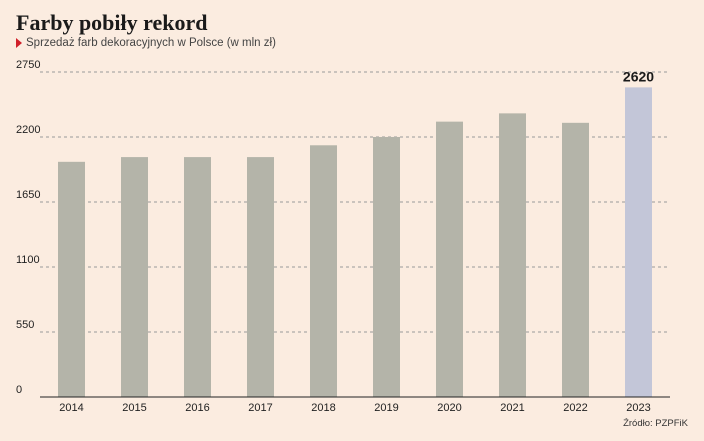  I want to click on x-tick-label: 2015, so click(134, 408).